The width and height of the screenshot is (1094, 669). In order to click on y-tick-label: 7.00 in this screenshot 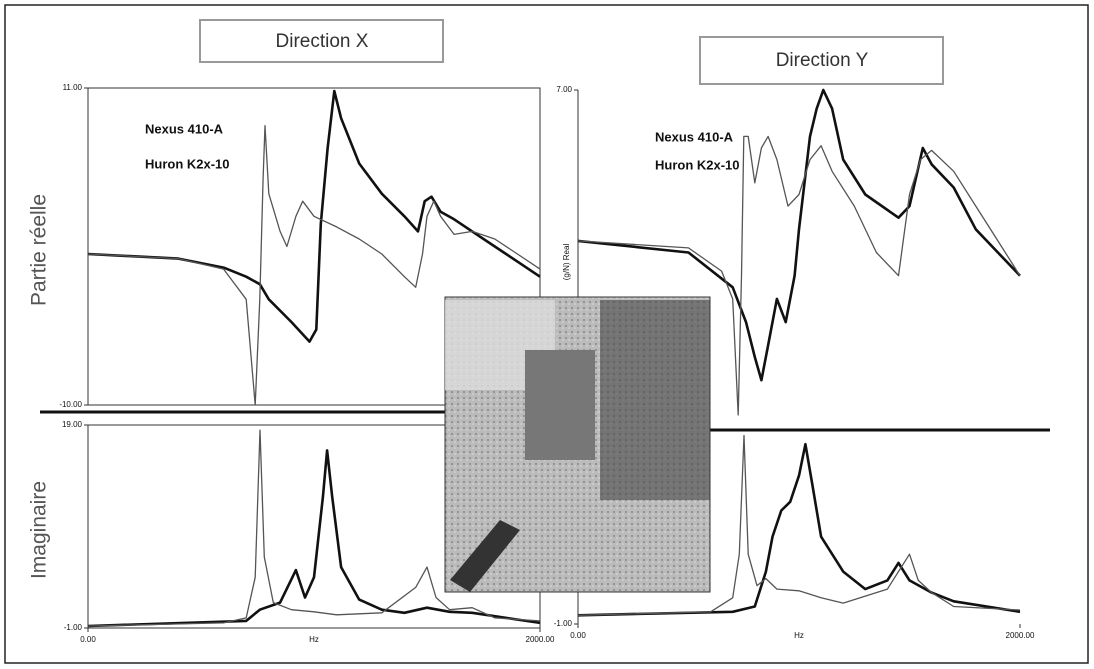, I will do `click(564, 89)`.